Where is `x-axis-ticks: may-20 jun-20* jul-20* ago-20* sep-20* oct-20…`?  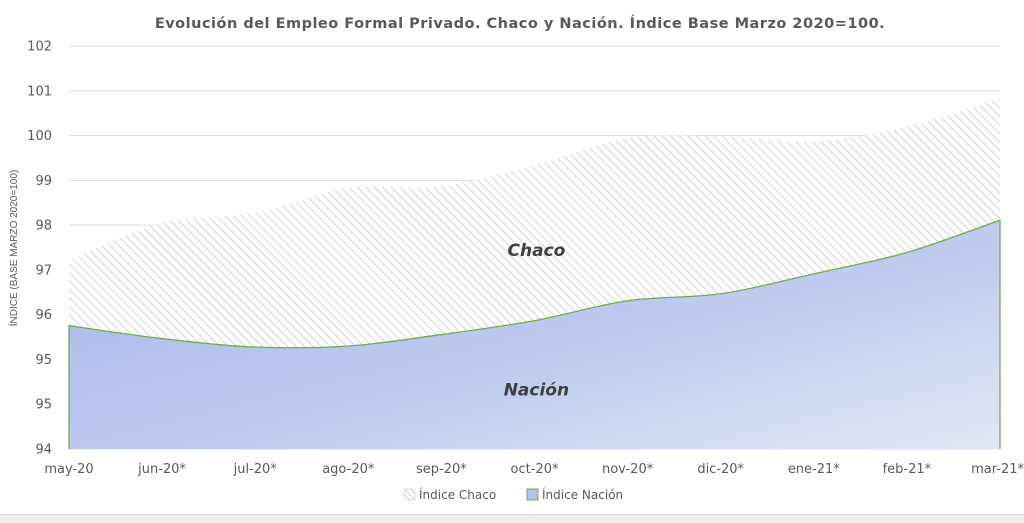
x-axis-ticks: may-20 jun-20* jul-20* ago-20* sep-20* oct-20… is located at coordinates (534, 469).